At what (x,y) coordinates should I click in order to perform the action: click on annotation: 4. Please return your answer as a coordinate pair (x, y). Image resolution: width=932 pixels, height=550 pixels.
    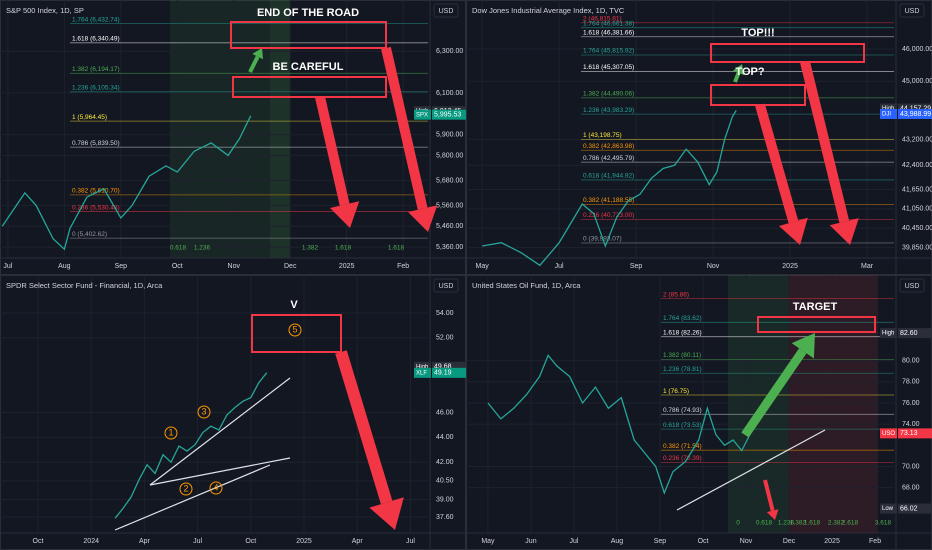
    Looking at the image, I should click on (215, 487).